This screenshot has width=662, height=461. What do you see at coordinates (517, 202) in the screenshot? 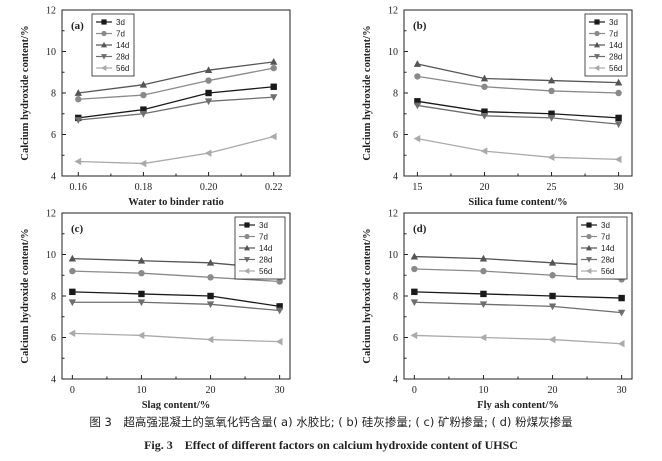
I see `x-axis-label: Silica fume content/%` at bounding box center [517, 202].